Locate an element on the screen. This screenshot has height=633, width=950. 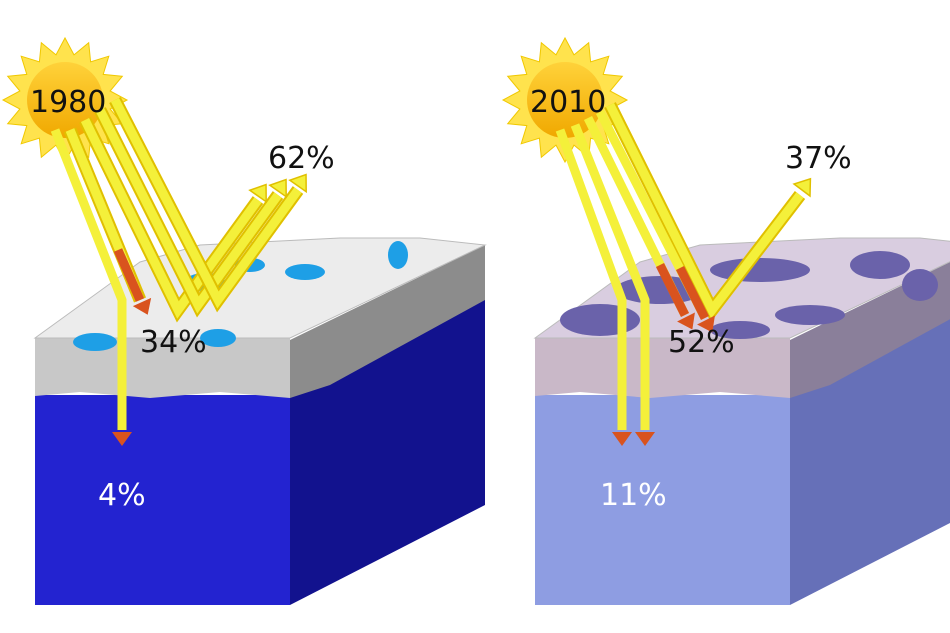
ocean-absorbed-percent: 4% is located at coordinates (122, 495).